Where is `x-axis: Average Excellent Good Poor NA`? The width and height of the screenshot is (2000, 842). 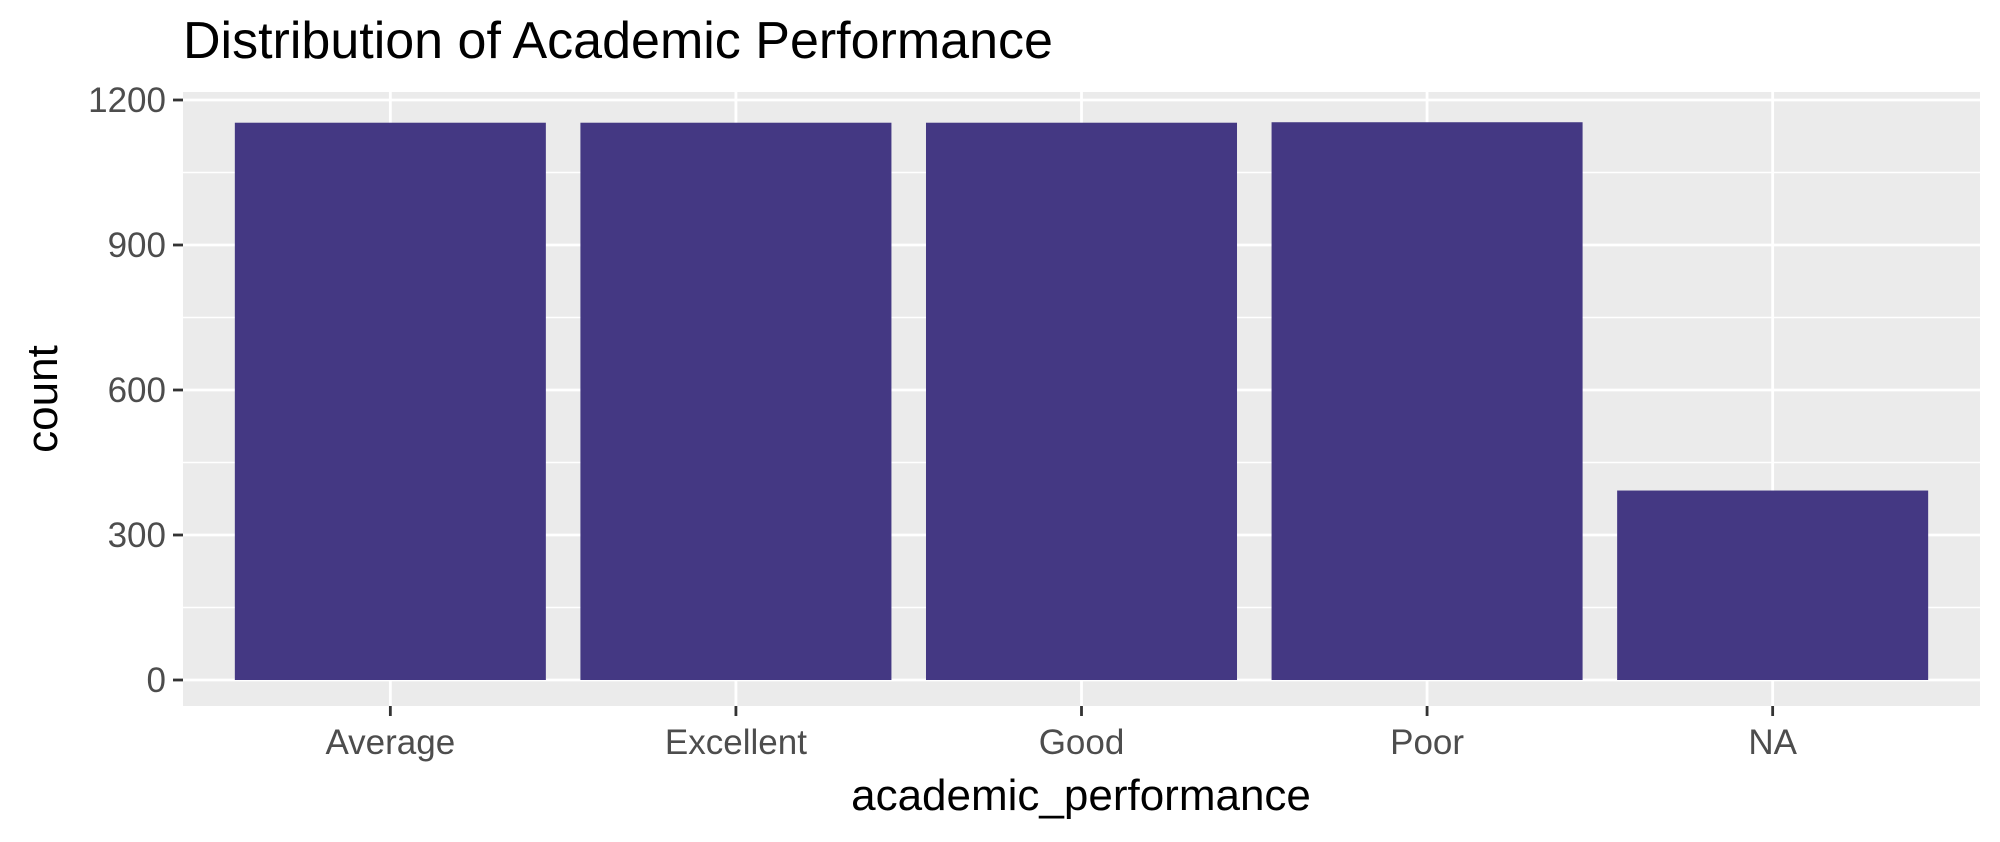
x-axis: Average Excellent Good Poor NA is located at coordinates (1061, 734).